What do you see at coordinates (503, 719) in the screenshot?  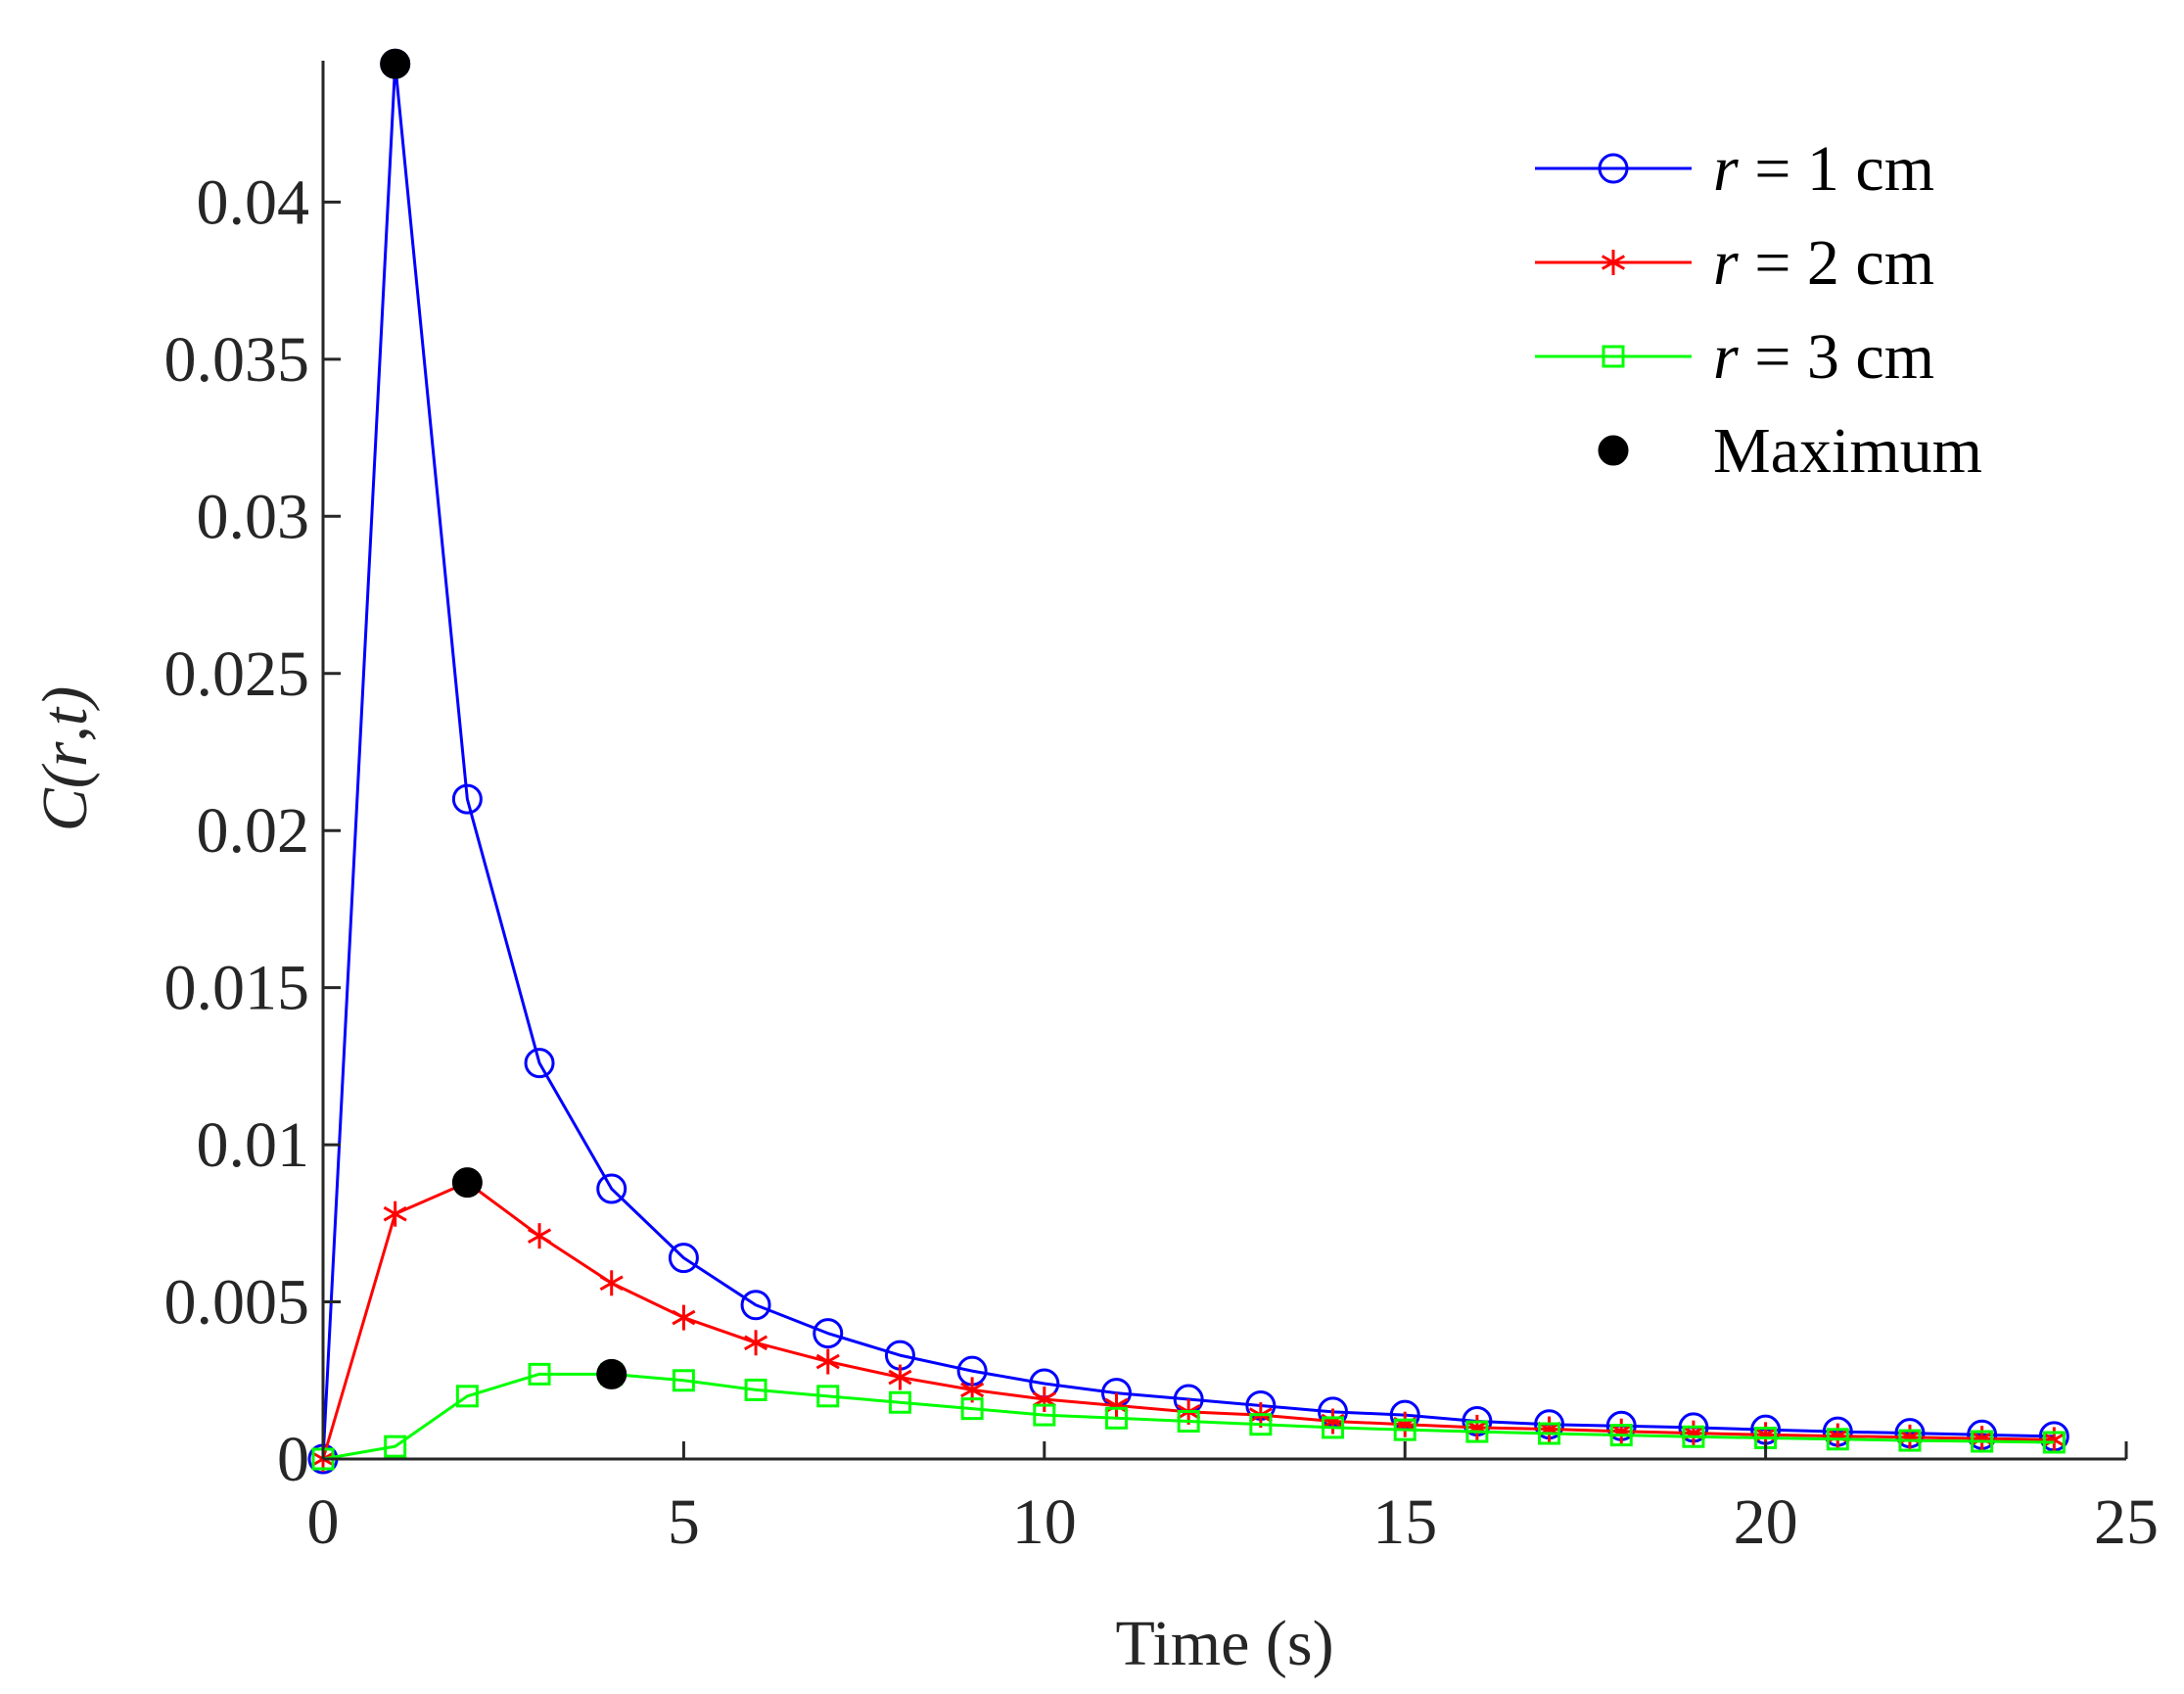 I see `maximum-points` at bounding box center [503, 719].